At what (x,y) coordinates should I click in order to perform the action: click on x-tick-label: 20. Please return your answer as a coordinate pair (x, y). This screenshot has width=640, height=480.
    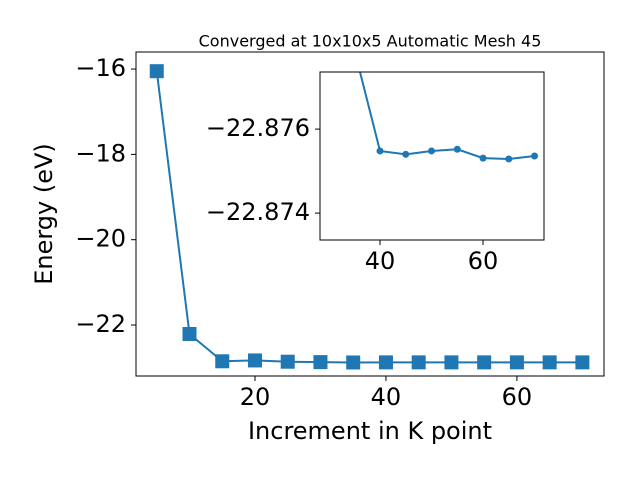
    Looking at the image, I should click on (255, 397).